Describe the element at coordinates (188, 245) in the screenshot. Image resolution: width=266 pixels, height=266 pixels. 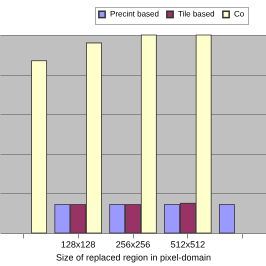
I see `x-tick-label: 512x512` at that location.